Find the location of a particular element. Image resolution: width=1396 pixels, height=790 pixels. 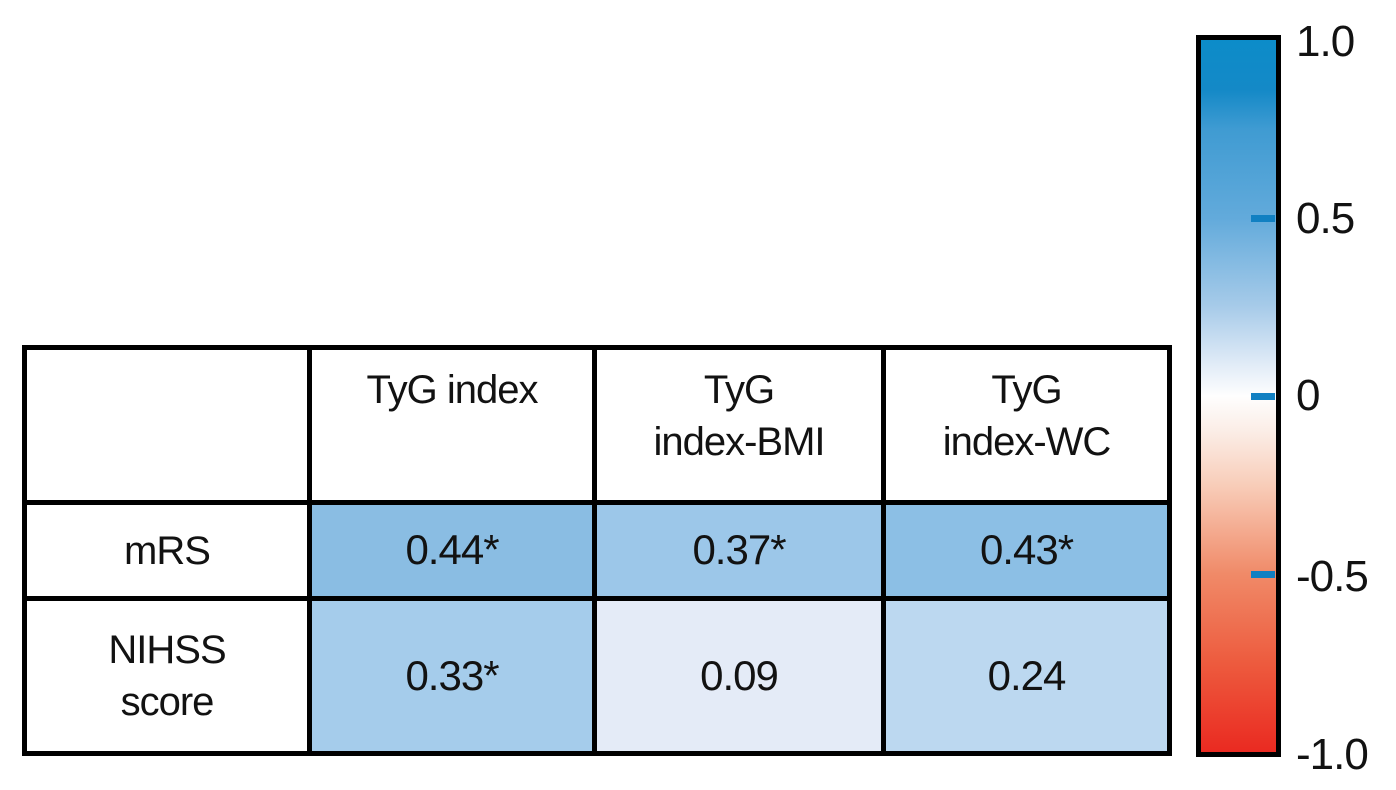

colorbar-label-0: 0 is located at coordinates (1308, 395).